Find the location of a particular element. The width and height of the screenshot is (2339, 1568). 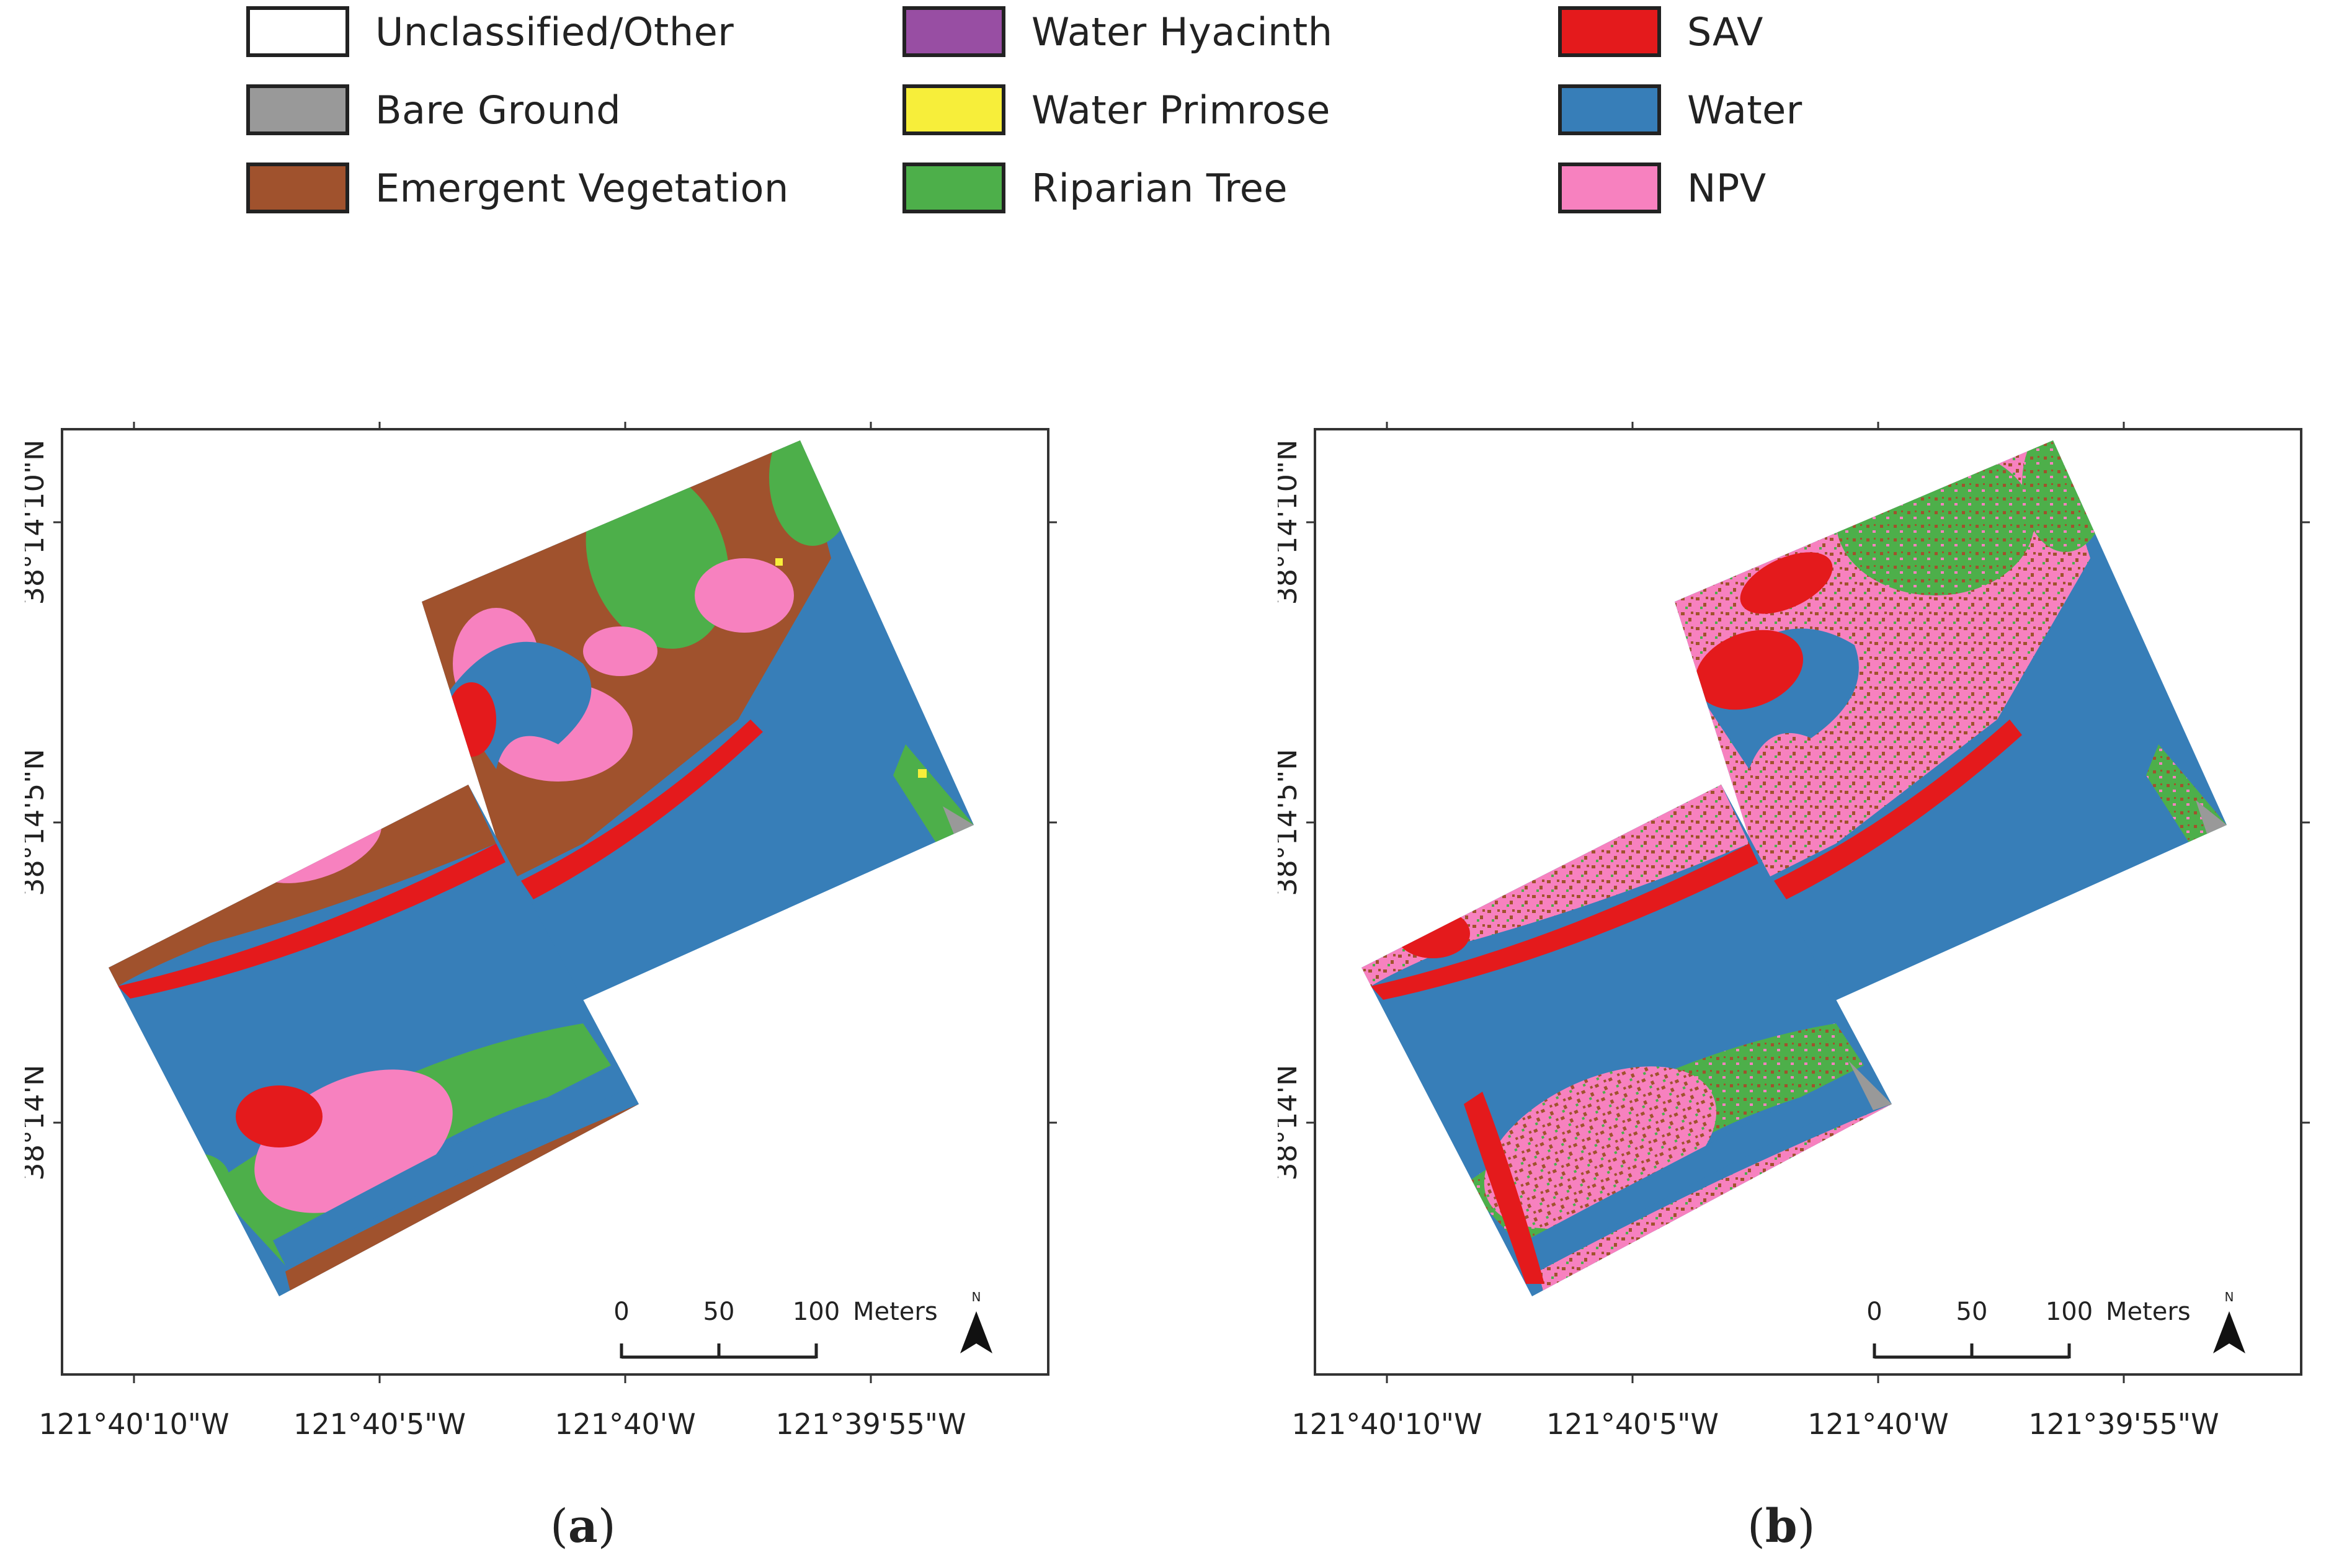

map-a-scale-bar: 0 50 100 Meters is located at coordinates (775, 1328).